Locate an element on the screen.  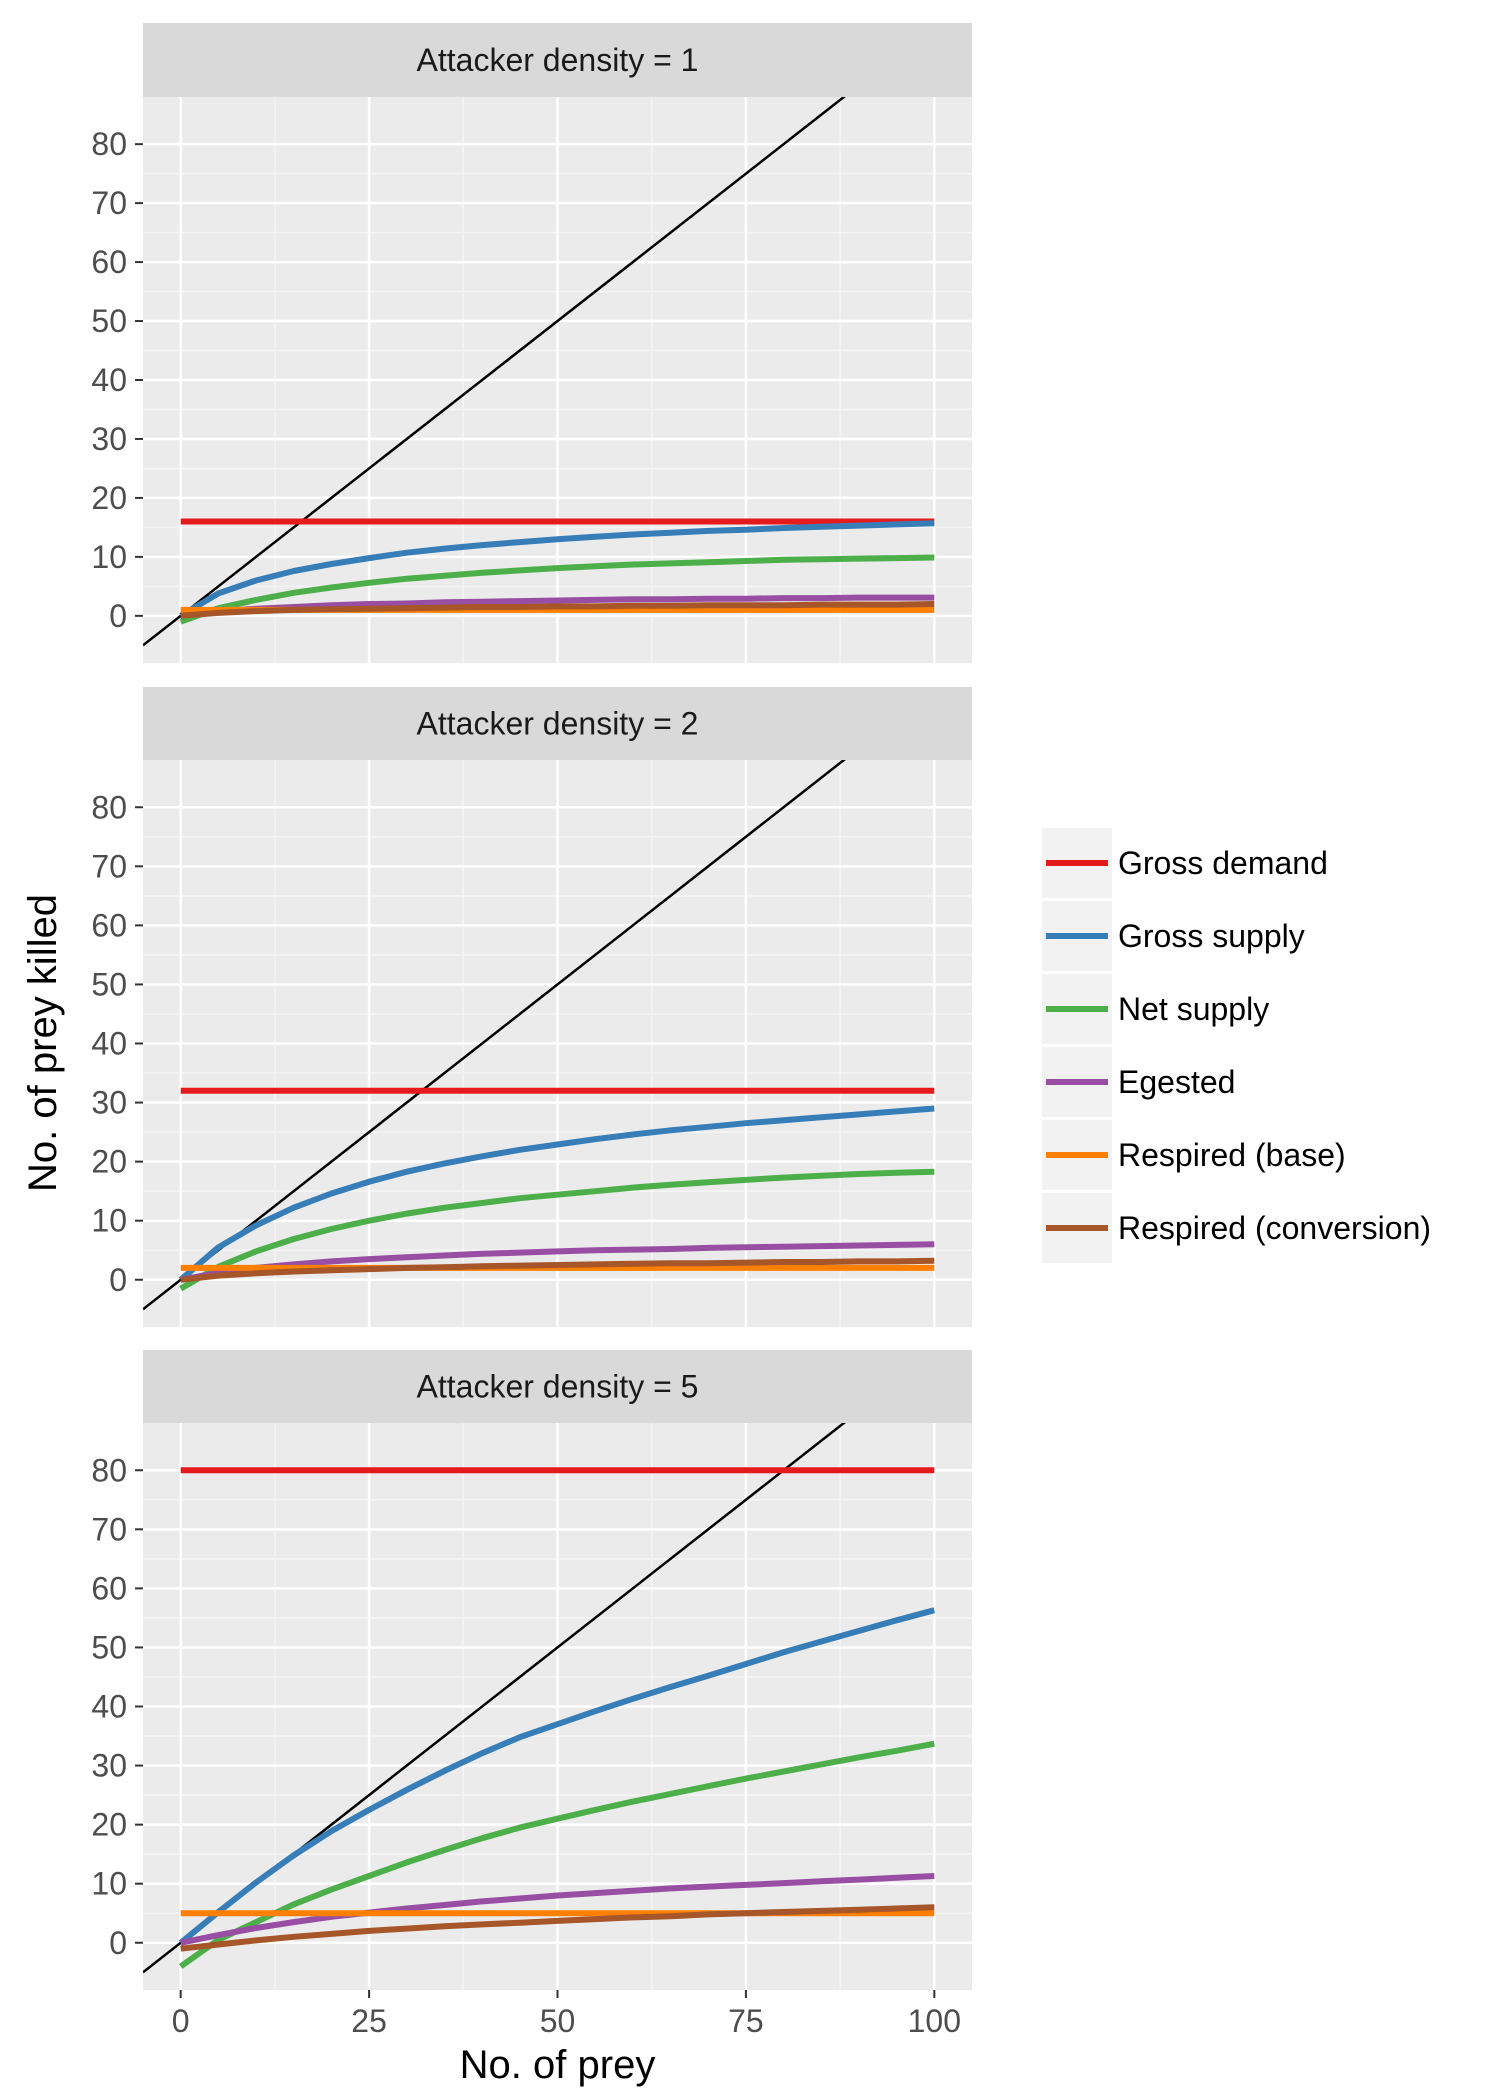
legend-label: Gross demand is located at coordinates (1223, 863).